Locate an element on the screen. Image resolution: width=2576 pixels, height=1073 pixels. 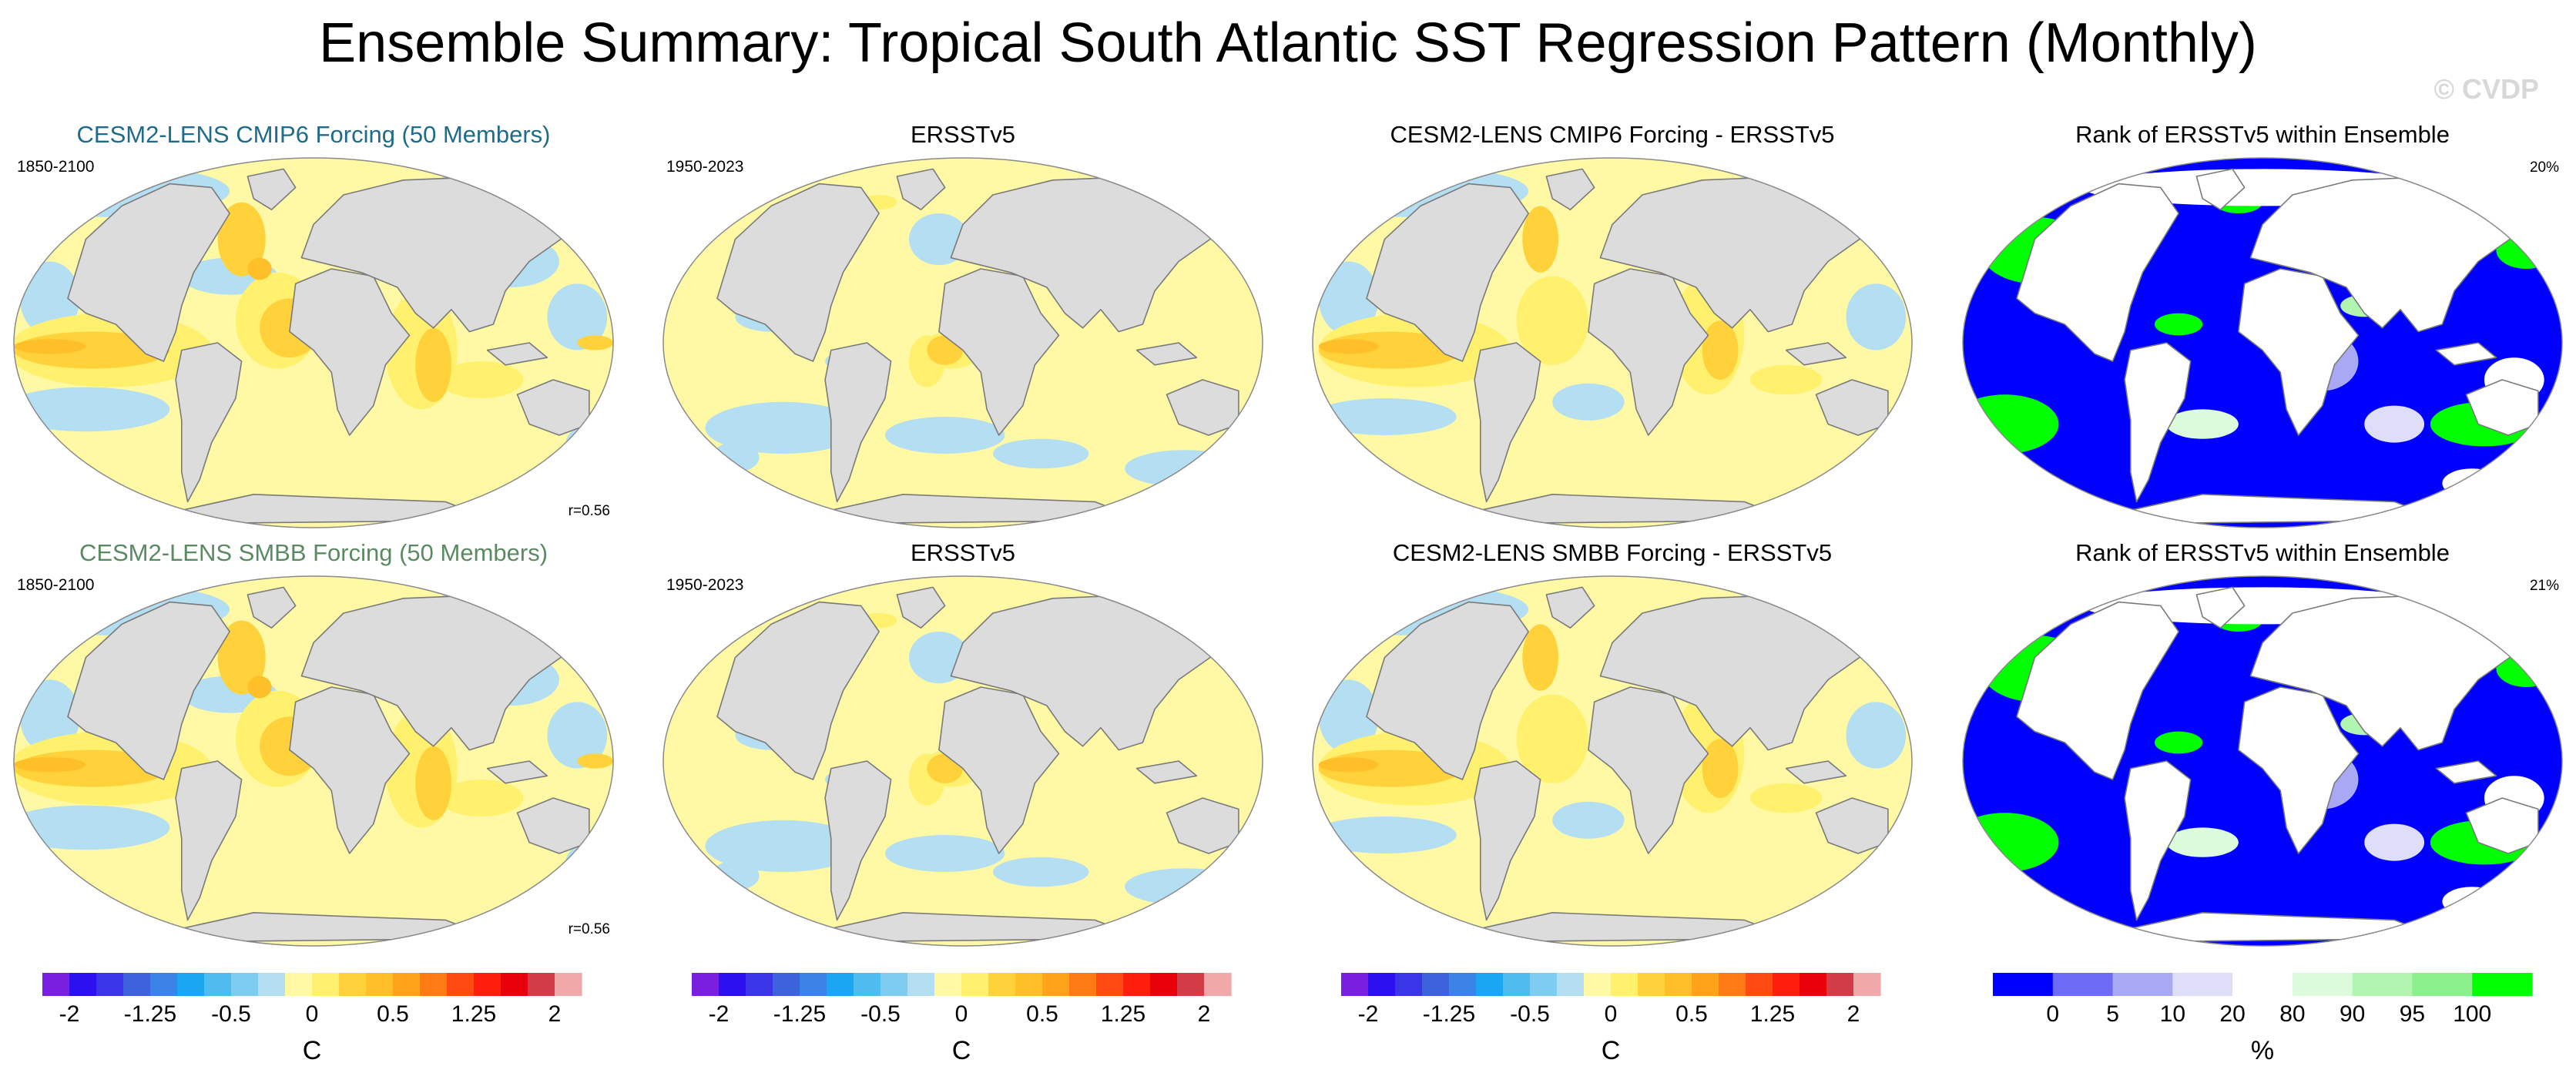
colorbar-diverging: -2 -1.25 -0.5 0 0.5 1.25 2 C is located at coordinates (962, 1019).